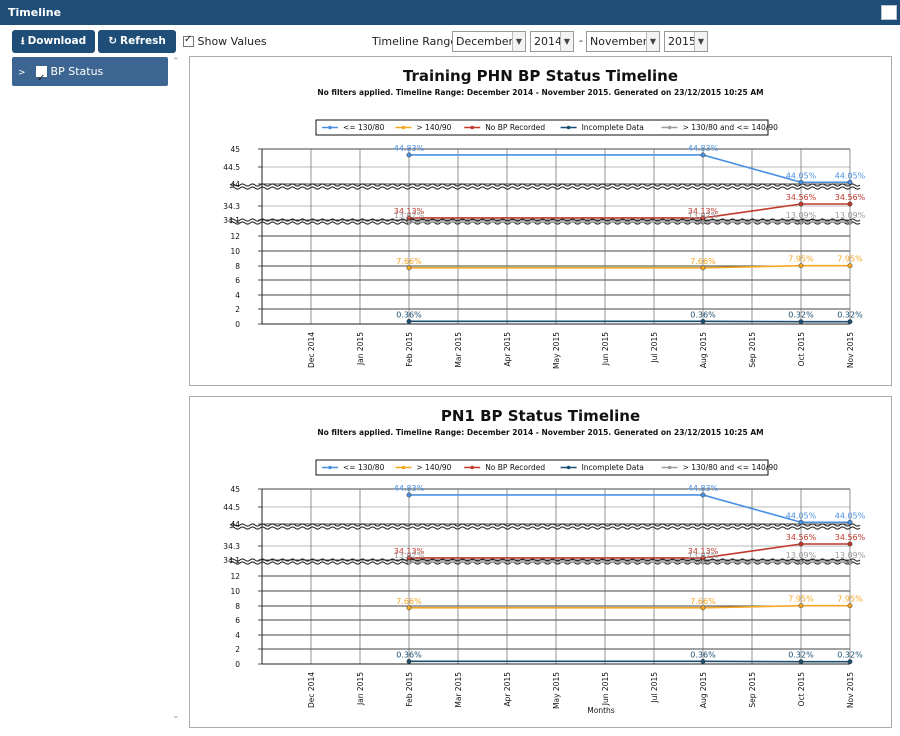 This screenshot has height=736, width=900. Describe the element at coordinates (90, 75) in the screenshot. I see `sidebar-item-bp-status: > BP Status` at that location.